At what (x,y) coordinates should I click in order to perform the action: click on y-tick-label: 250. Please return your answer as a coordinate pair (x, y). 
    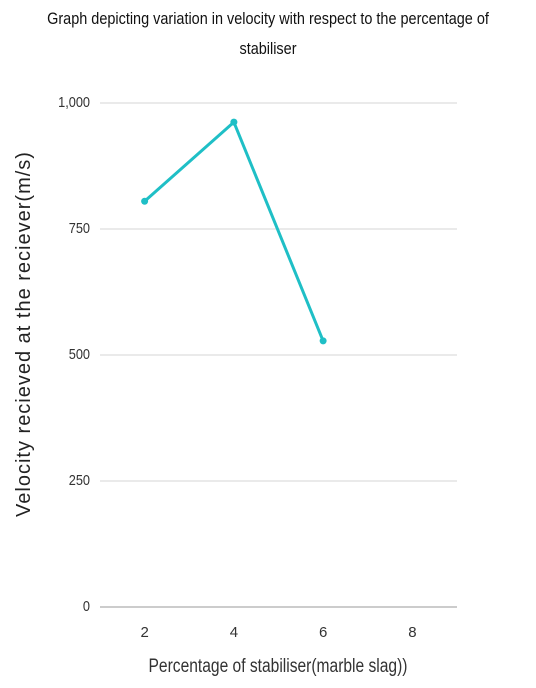
    Looking at the image, I should click on (79, 479).